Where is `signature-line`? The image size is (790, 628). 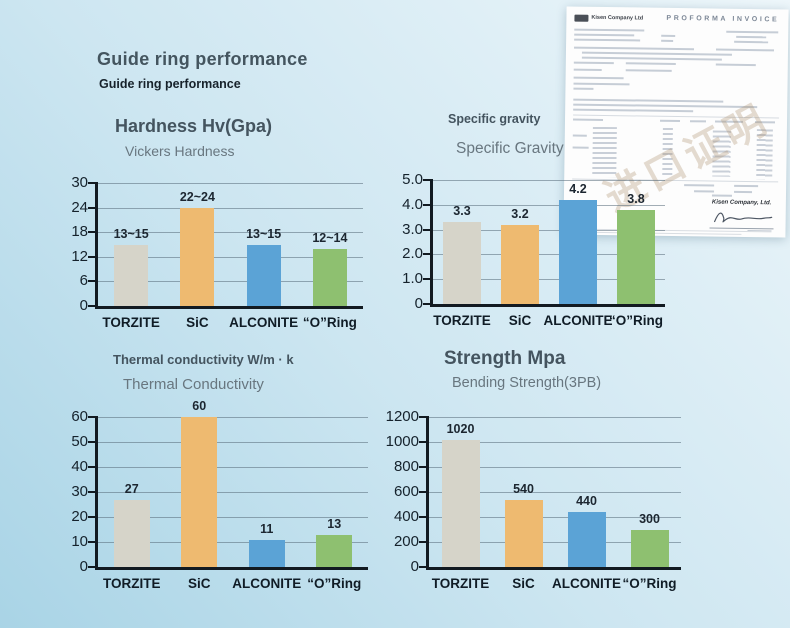 signature-line is located at coordinates (741, 228).